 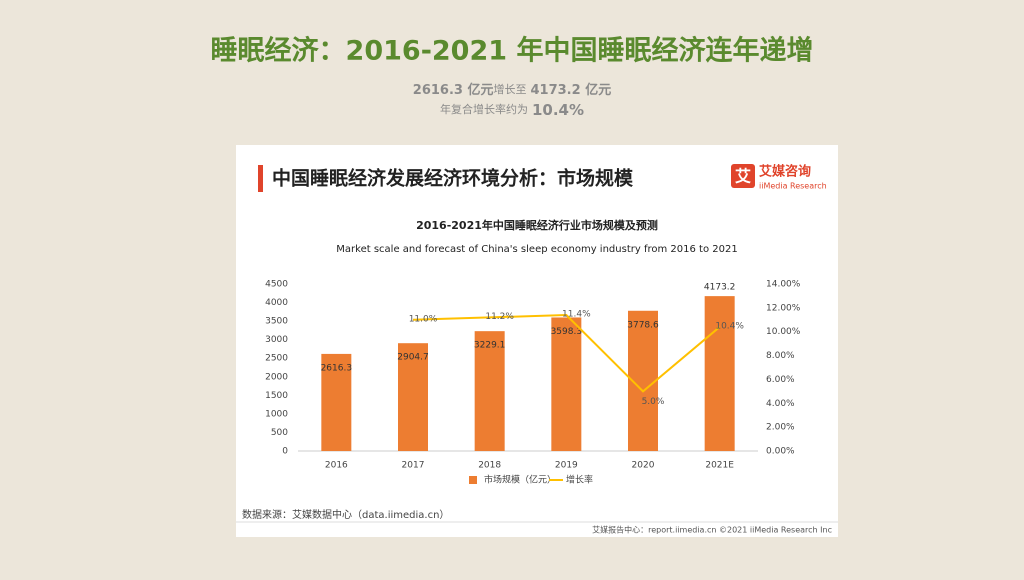 I want to click on y-tick-label: 3000, so click(x=276, y=340).